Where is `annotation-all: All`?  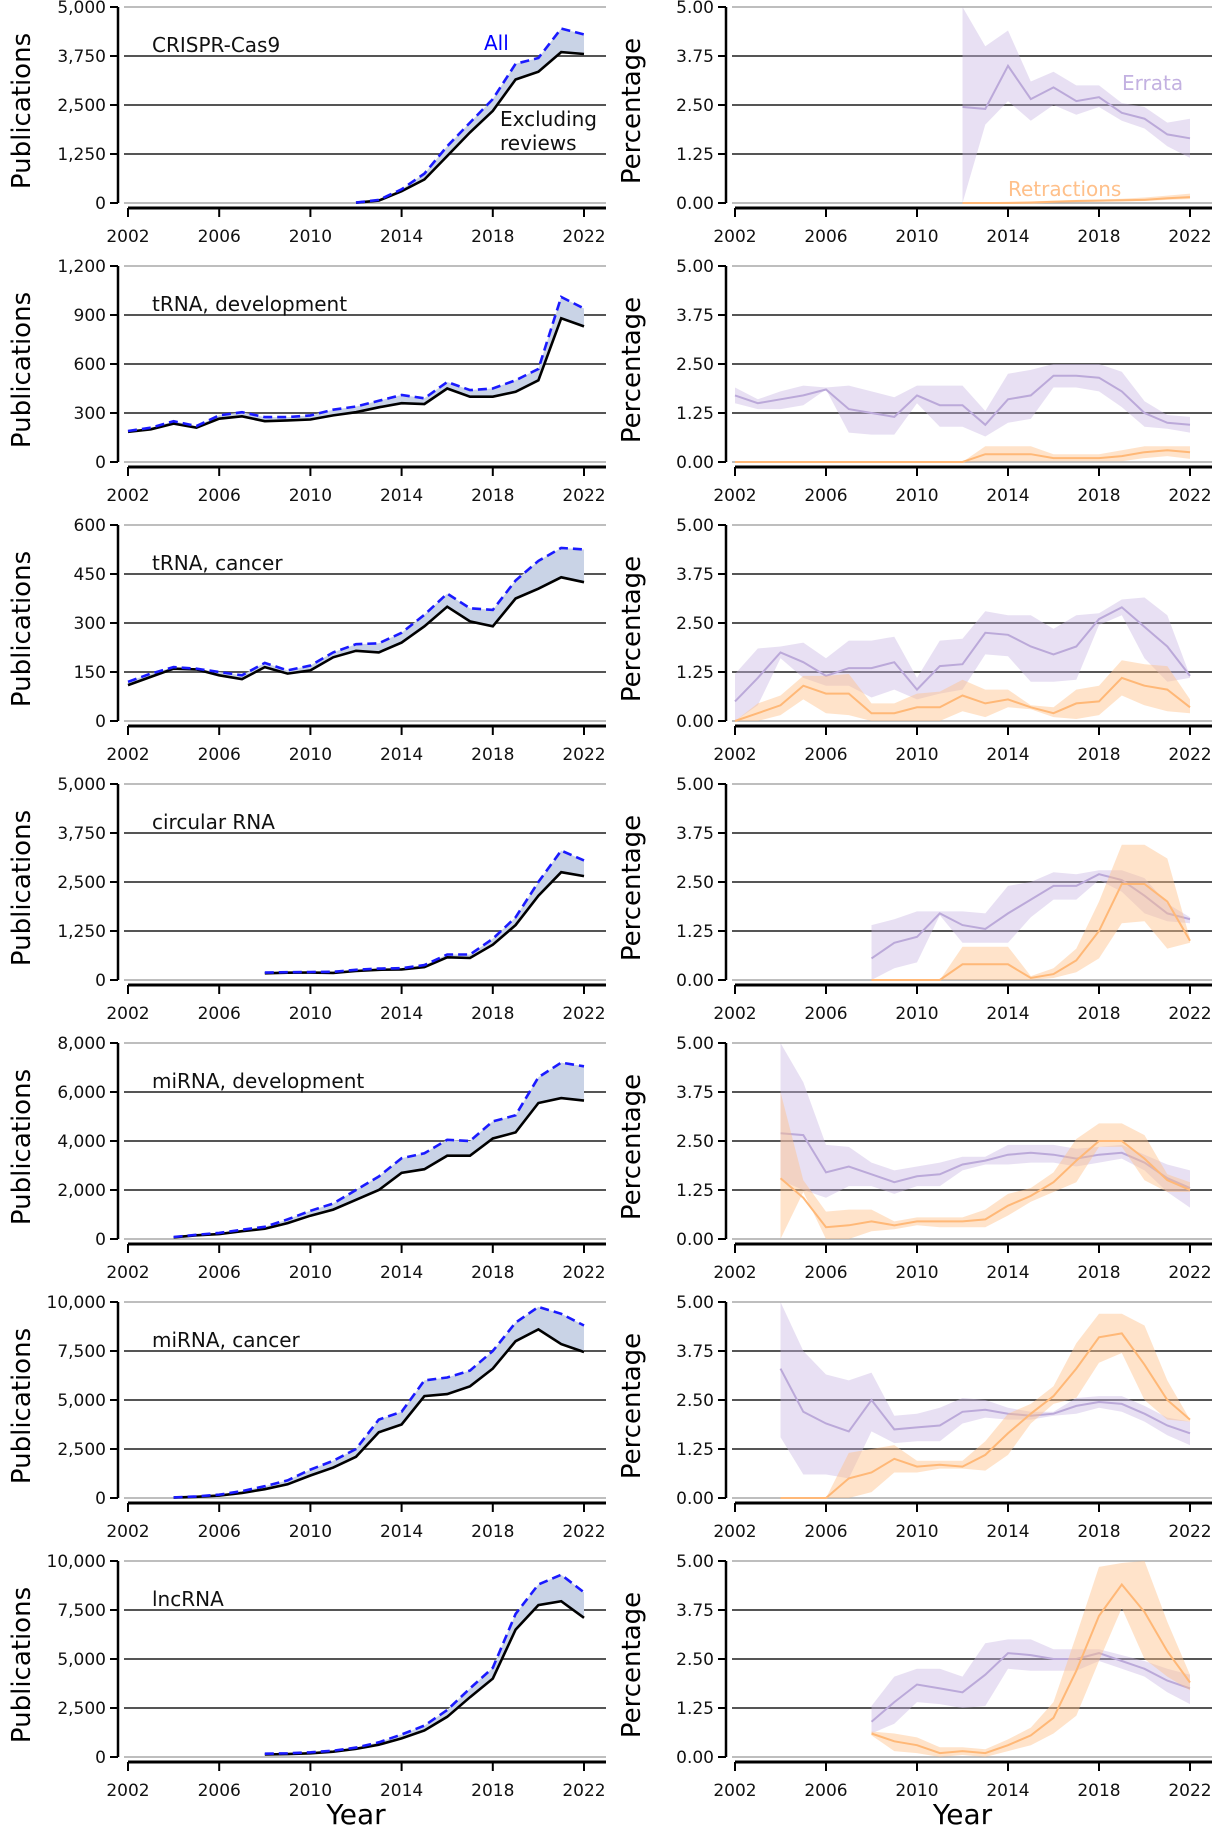 annotation-all: All is located at coordinates (496, 43).